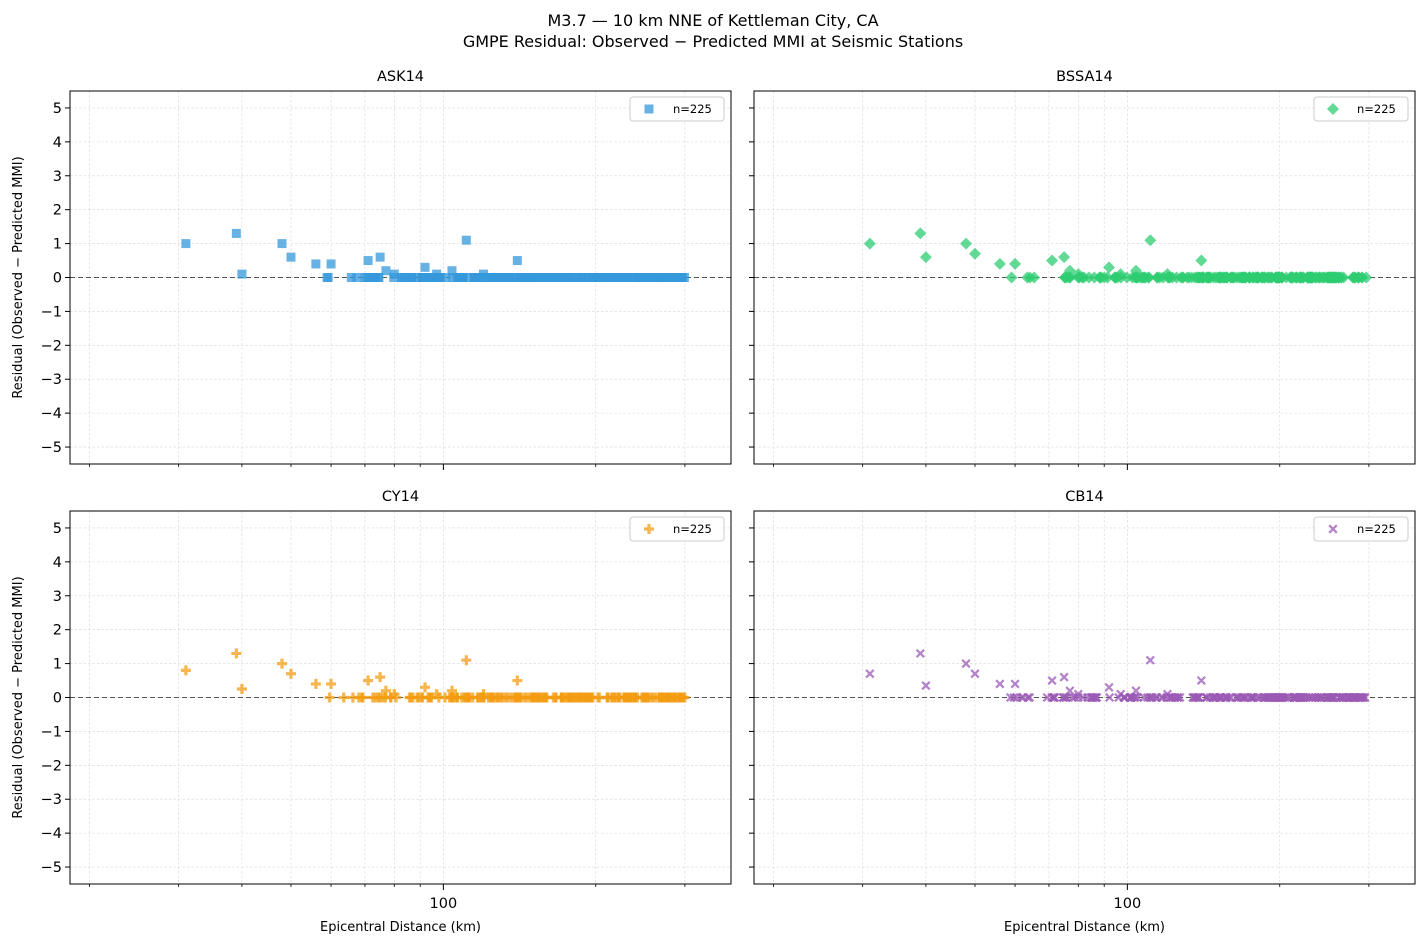 This screenshot has height=947, width=1427. I want to click on figure-title-line1: M3.7 — 10 km NNE of Kettleman City, CA, so click(712, 20).